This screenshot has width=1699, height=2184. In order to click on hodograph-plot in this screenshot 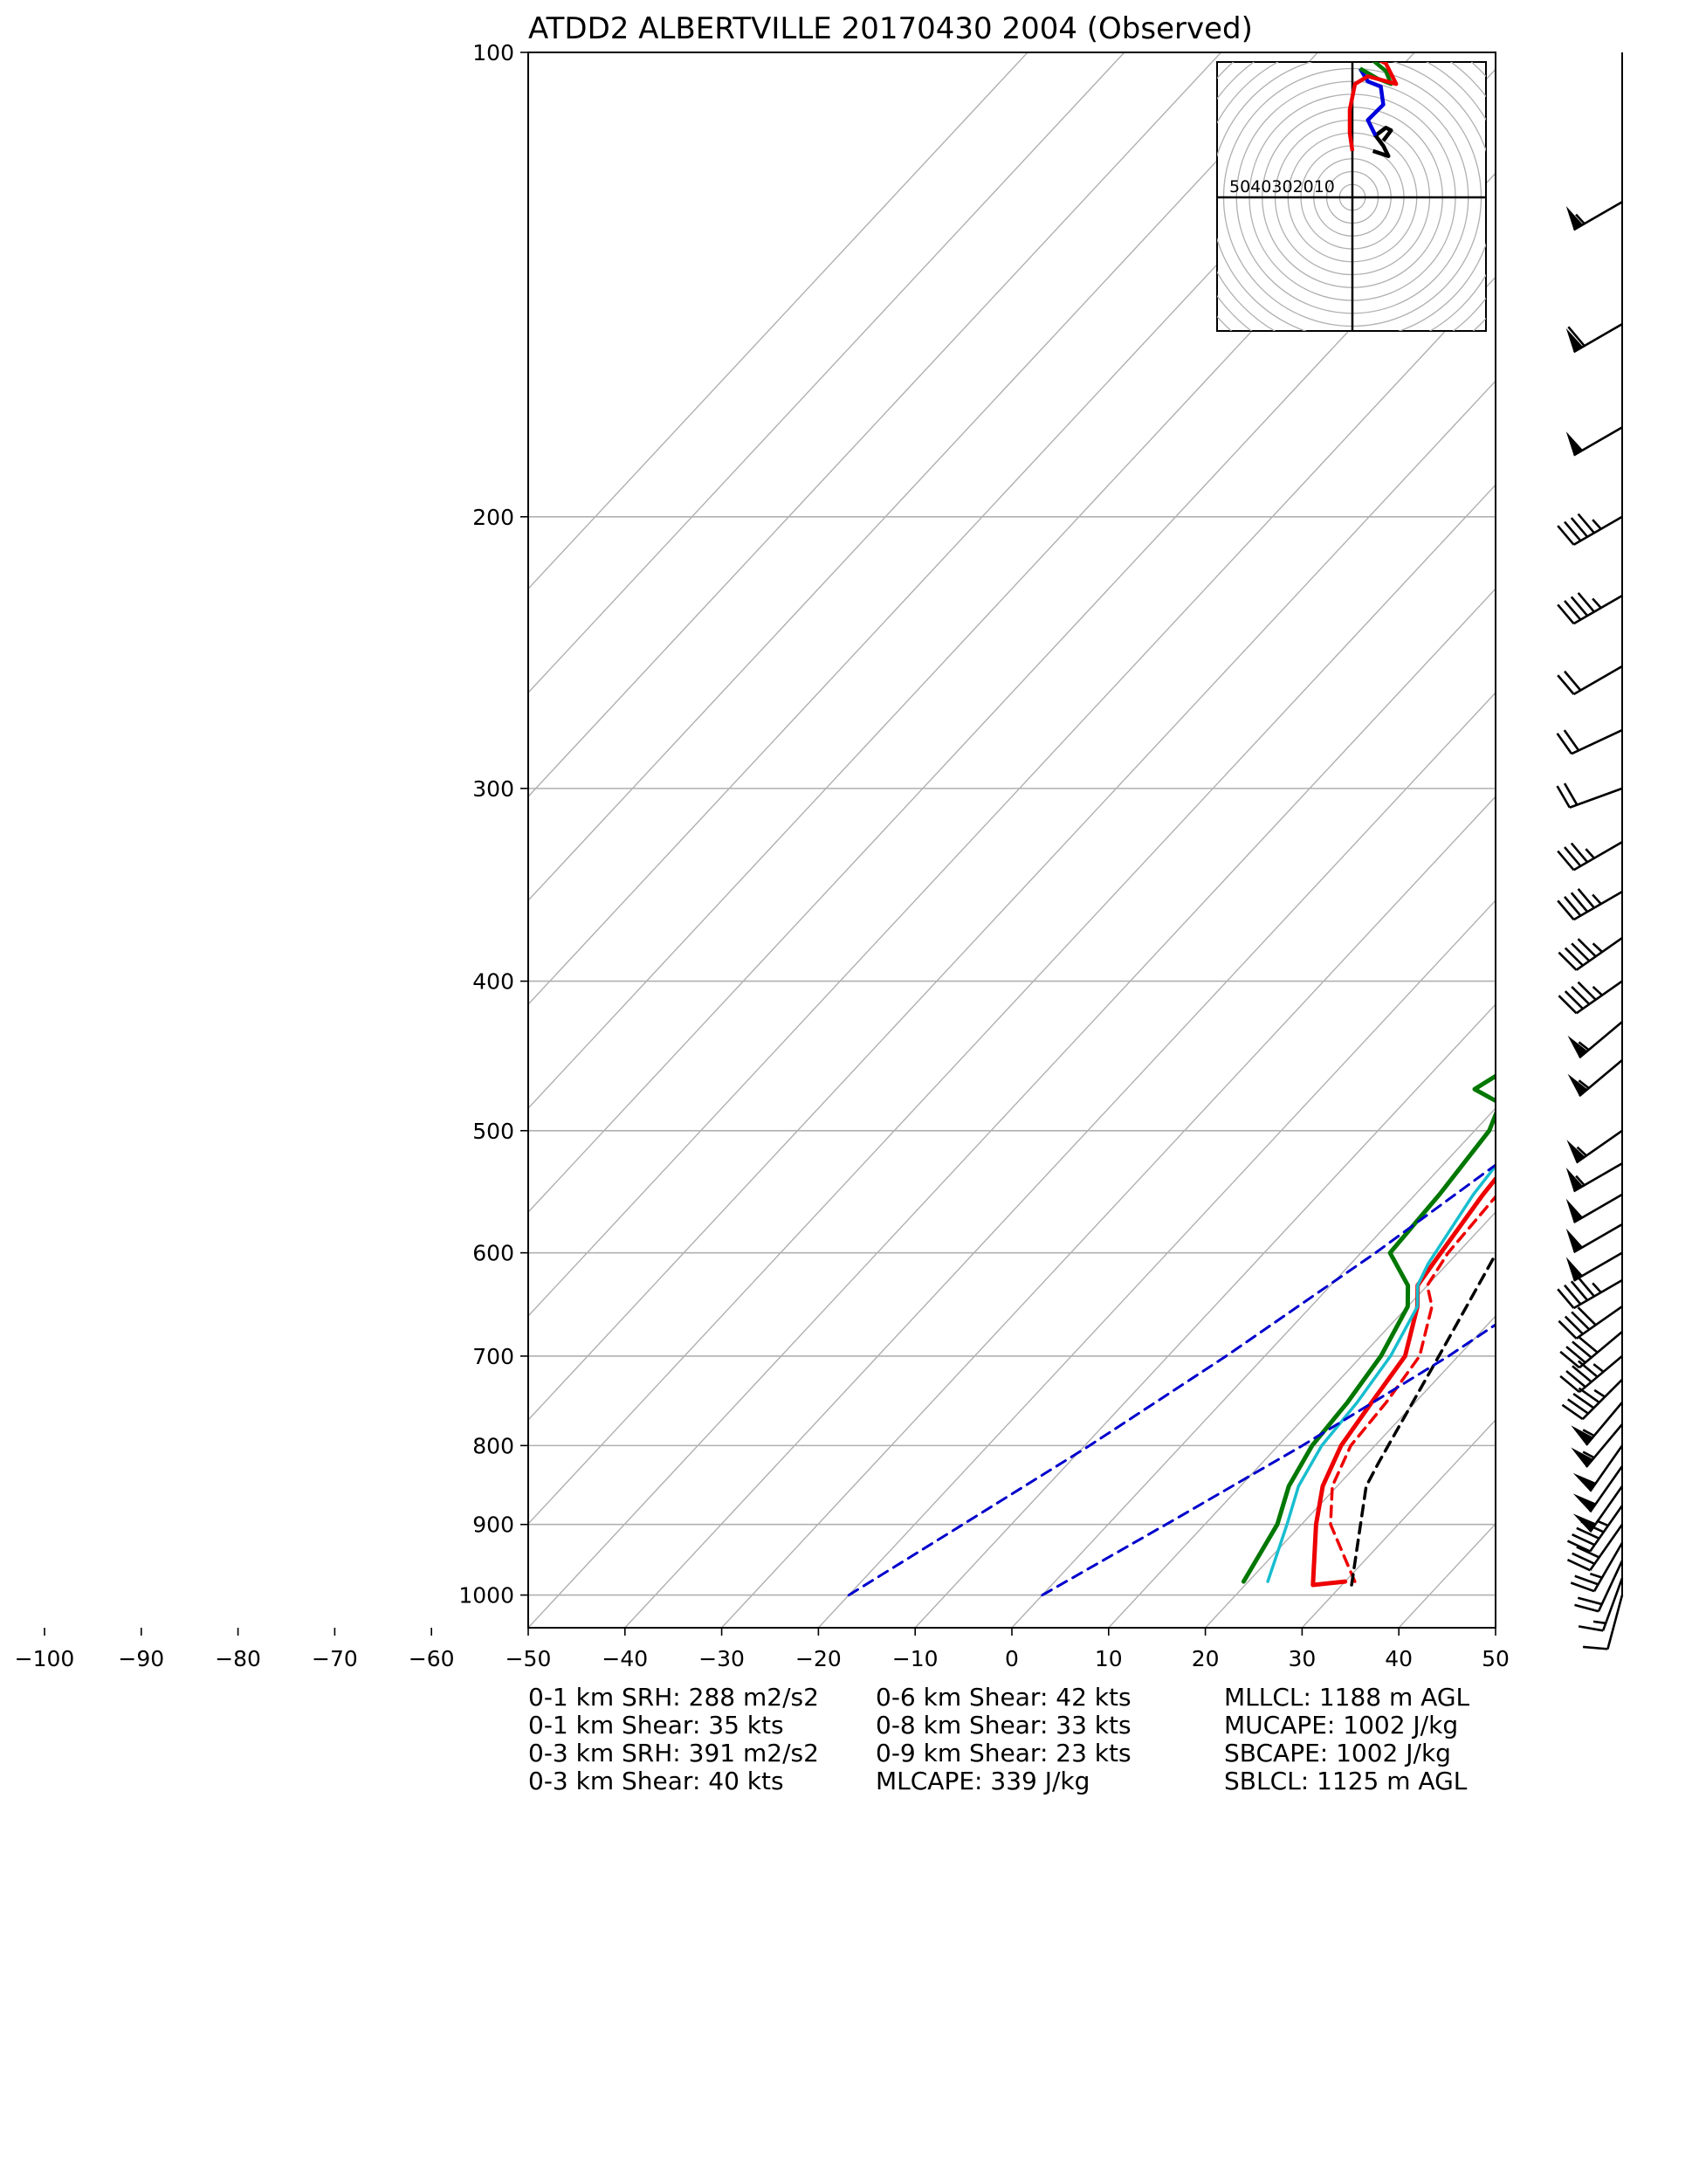, I will do `click(1351, 196)`.